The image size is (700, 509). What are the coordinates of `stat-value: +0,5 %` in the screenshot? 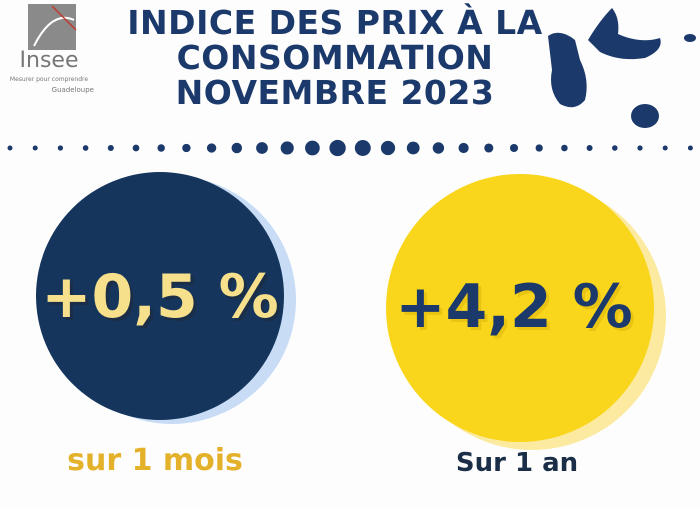 It's located at (160, 297).